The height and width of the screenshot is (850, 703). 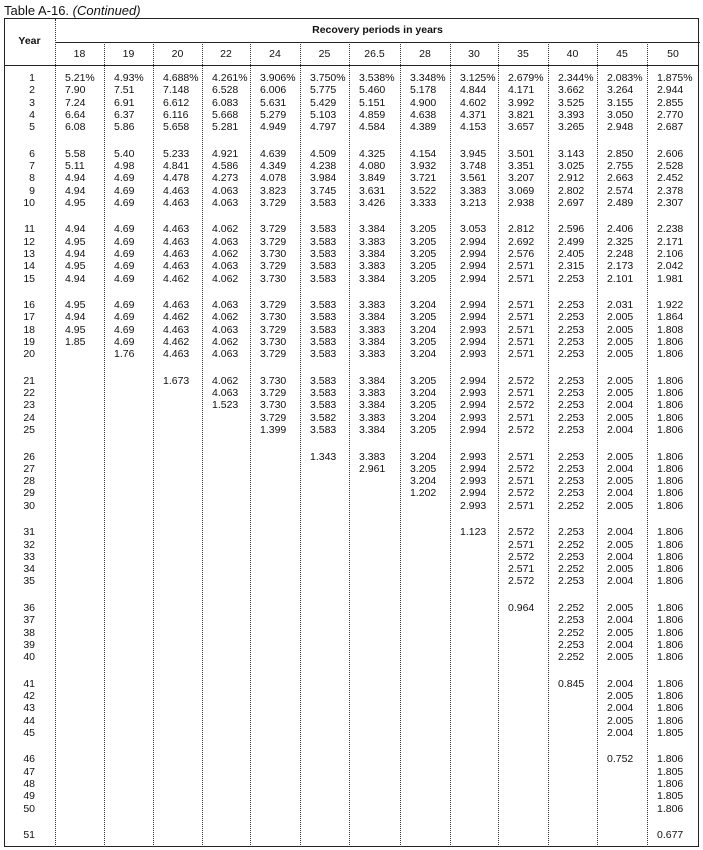 What do you see at coordinates (273, 178) in the screenshot?
I see `rate-cell: 4.078` at bounding box center [273, 178].